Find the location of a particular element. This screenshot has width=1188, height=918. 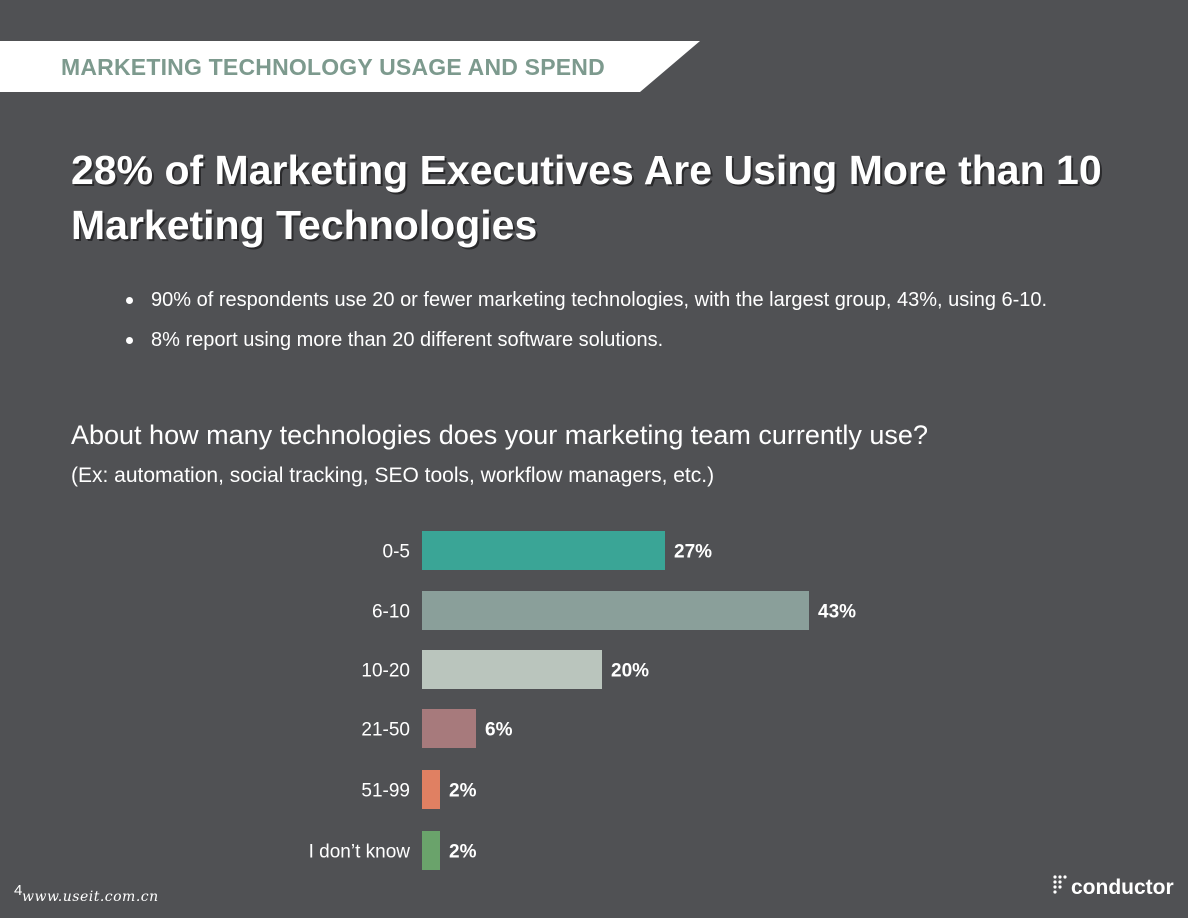

category-label: 21-50 is located at coordinates (385, 730).